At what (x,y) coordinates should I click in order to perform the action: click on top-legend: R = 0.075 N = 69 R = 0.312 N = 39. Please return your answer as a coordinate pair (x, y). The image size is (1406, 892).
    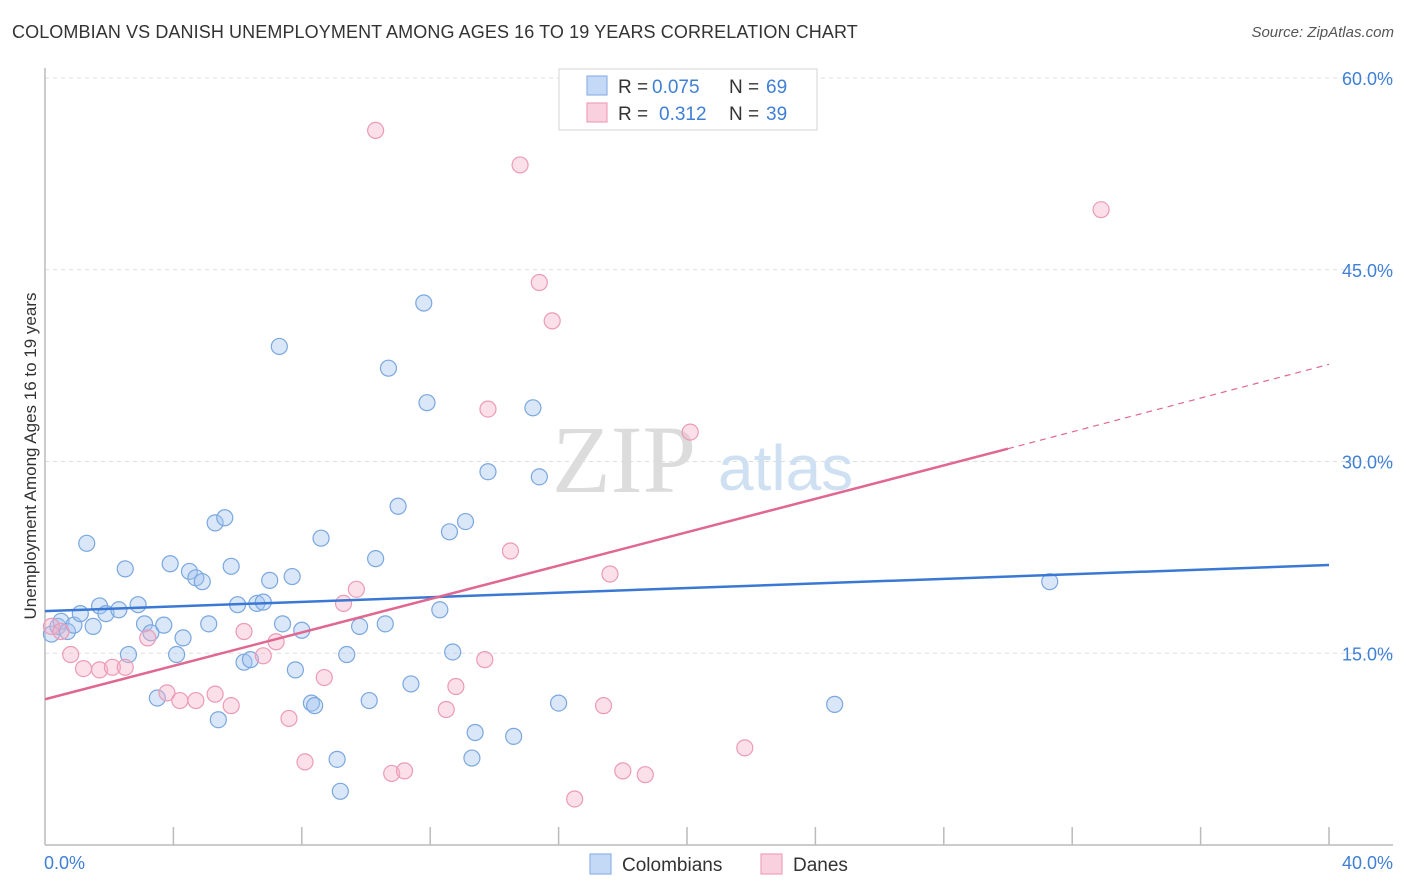
    Looking at the image, I should click on (688, 99).